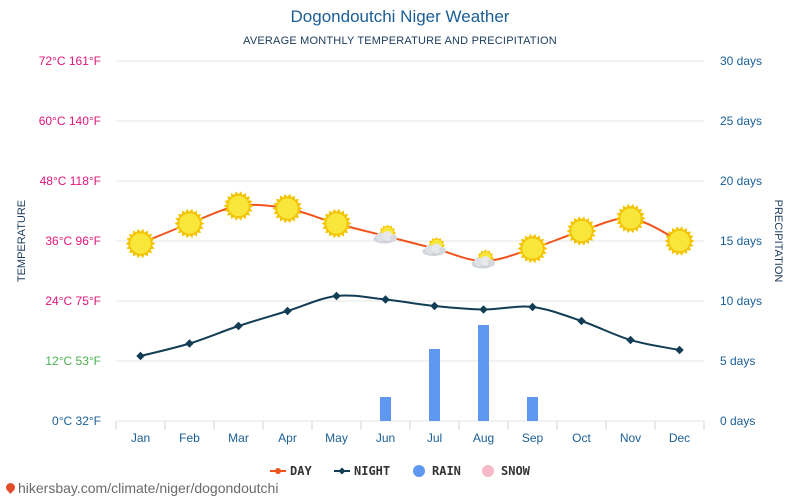 The height and width of the screenshot is (500, 800). Describe the element at coordinates (741, 121) in the screenshot. I see `y-right-tick-label: 25 days` at that location.